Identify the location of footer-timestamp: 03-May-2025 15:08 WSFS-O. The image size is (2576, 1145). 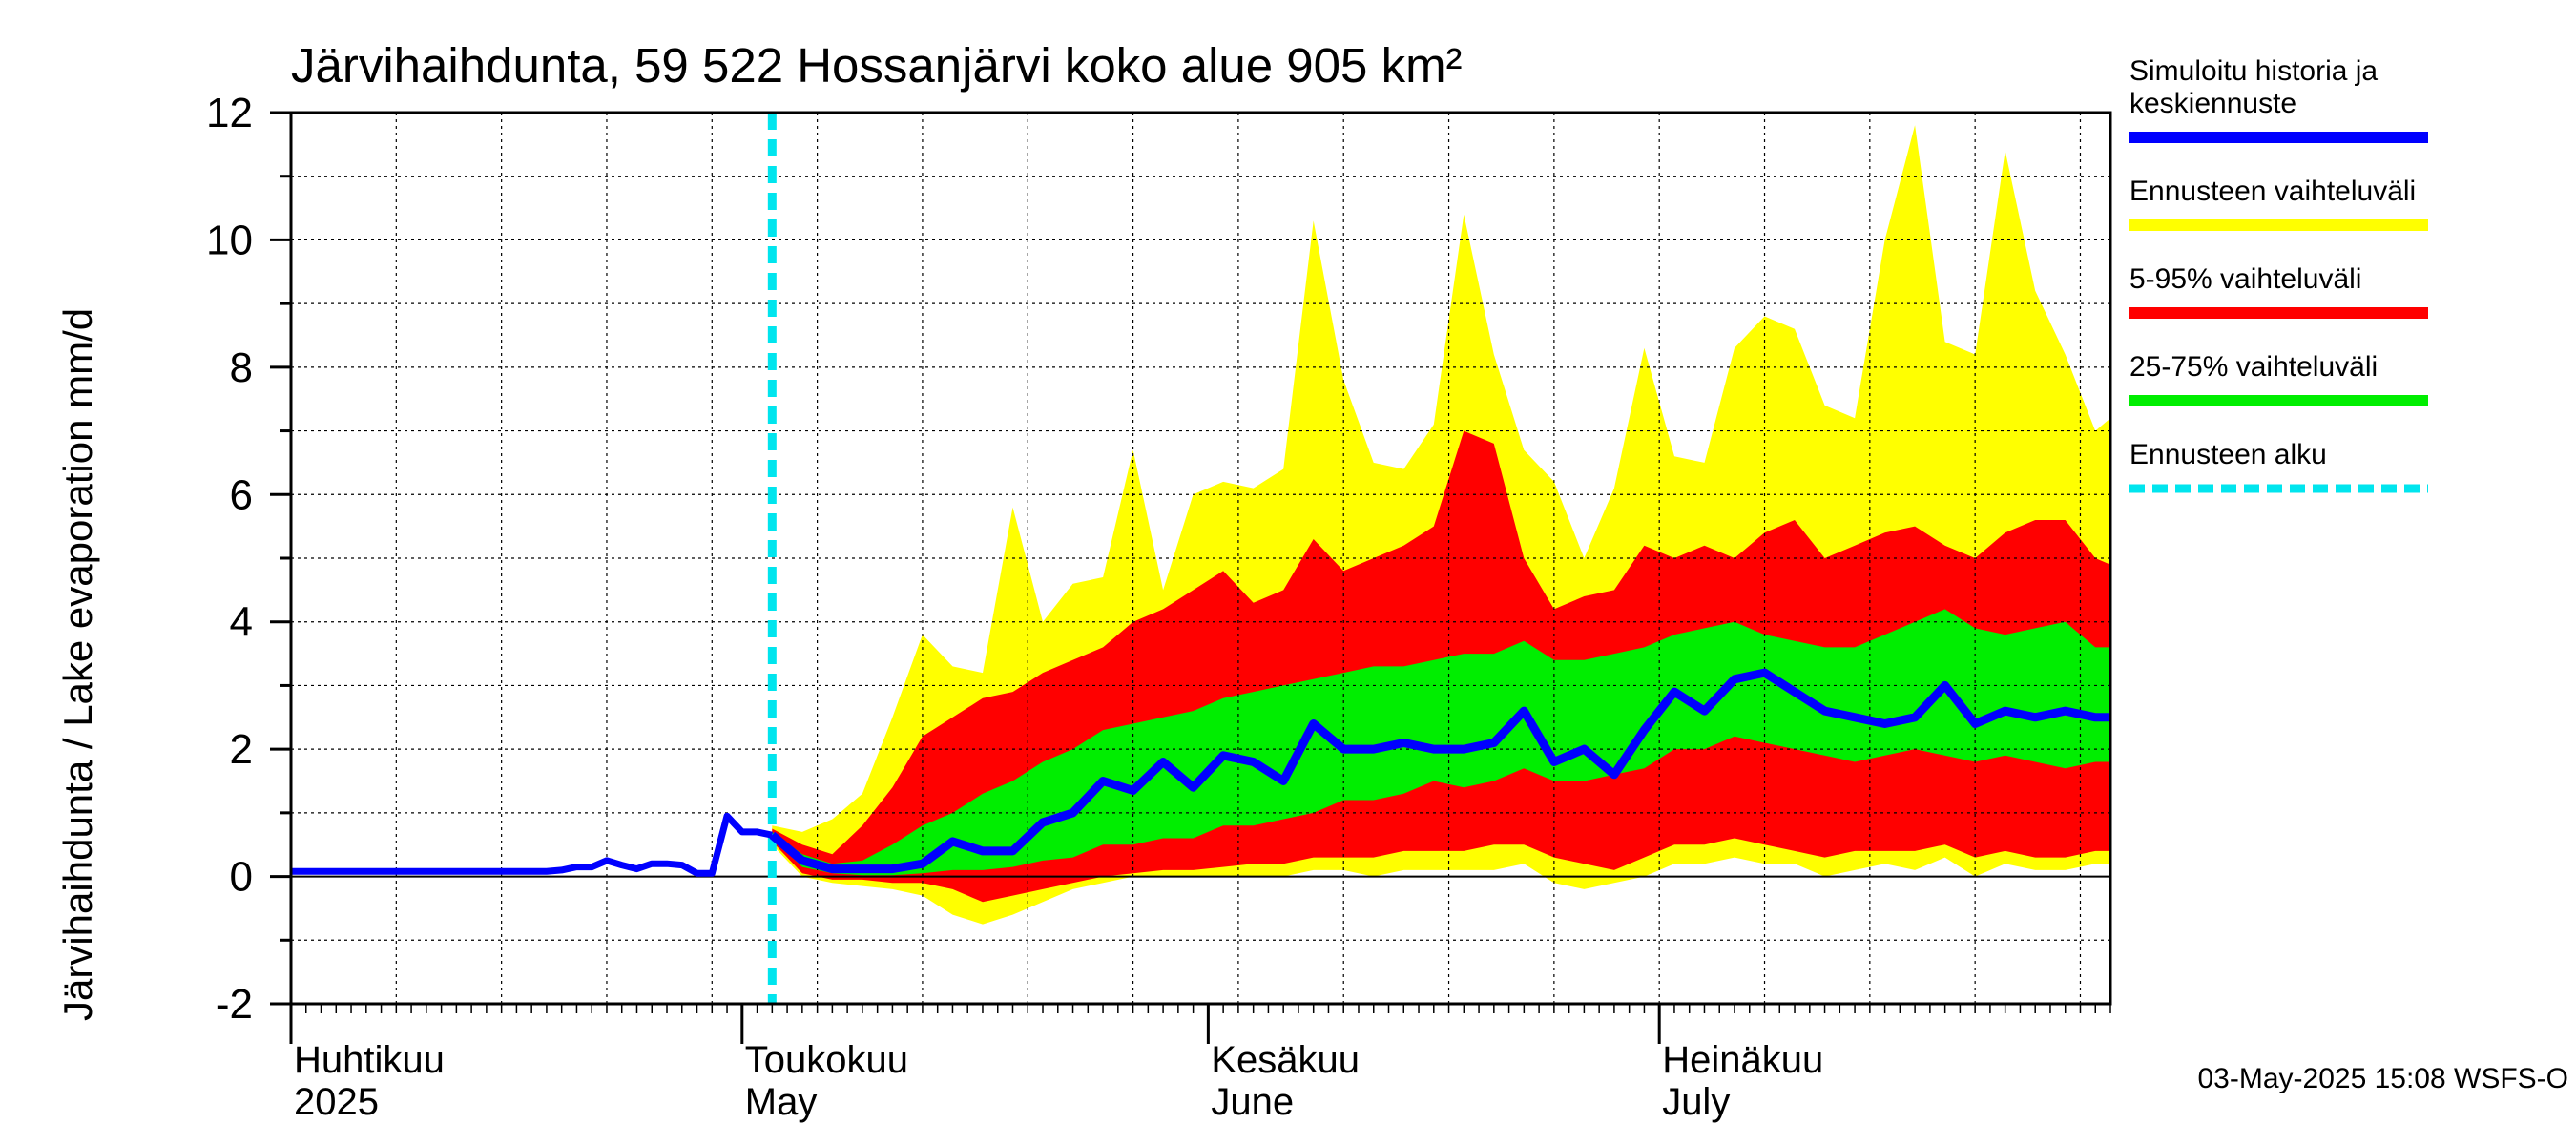
(2383, 1078).